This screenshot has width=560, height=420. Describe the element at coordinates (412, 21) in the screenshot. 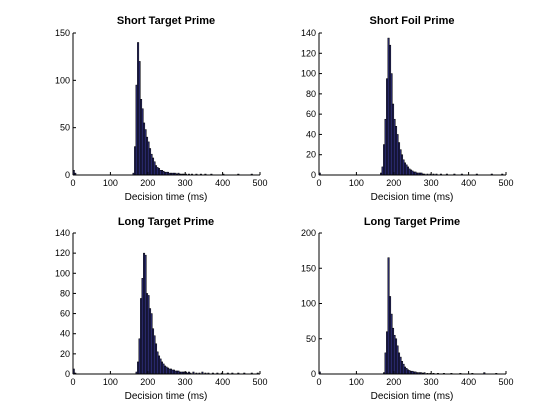

I see `subplot-title: Short Foil Prime` at that location.